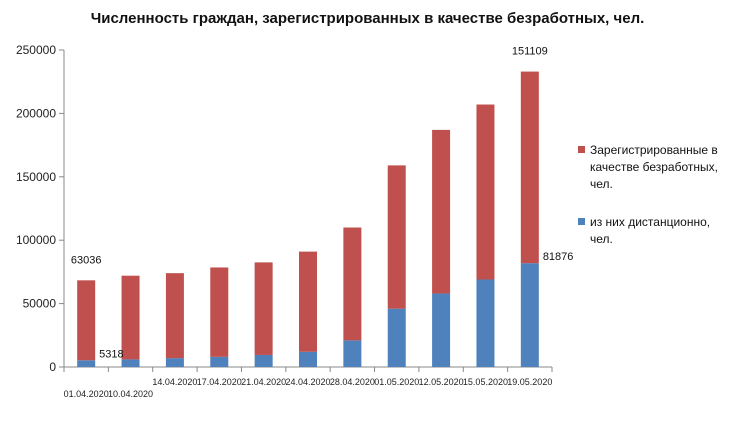 The width and height of the screenshot is (735, 441). What do you see at coordinates (86, 260) in the screenshot?
I see `data-label: 63036` at bounding box center [86, 260].